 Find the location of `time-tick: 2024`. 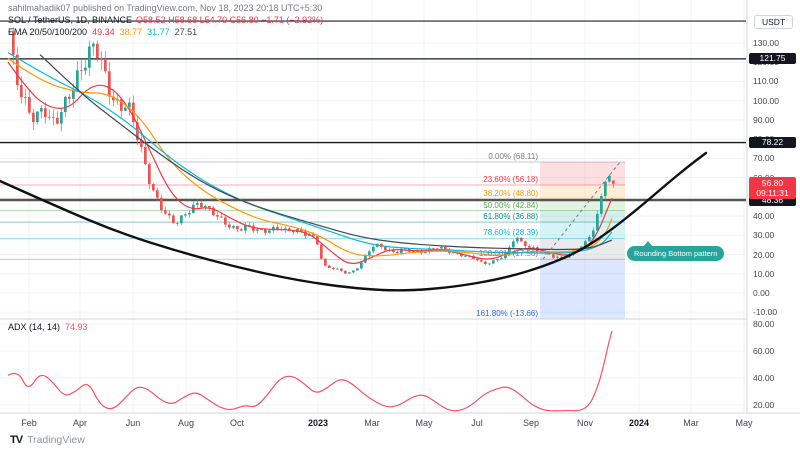

time-tick: 2024 is located at coordinates (639, 423).